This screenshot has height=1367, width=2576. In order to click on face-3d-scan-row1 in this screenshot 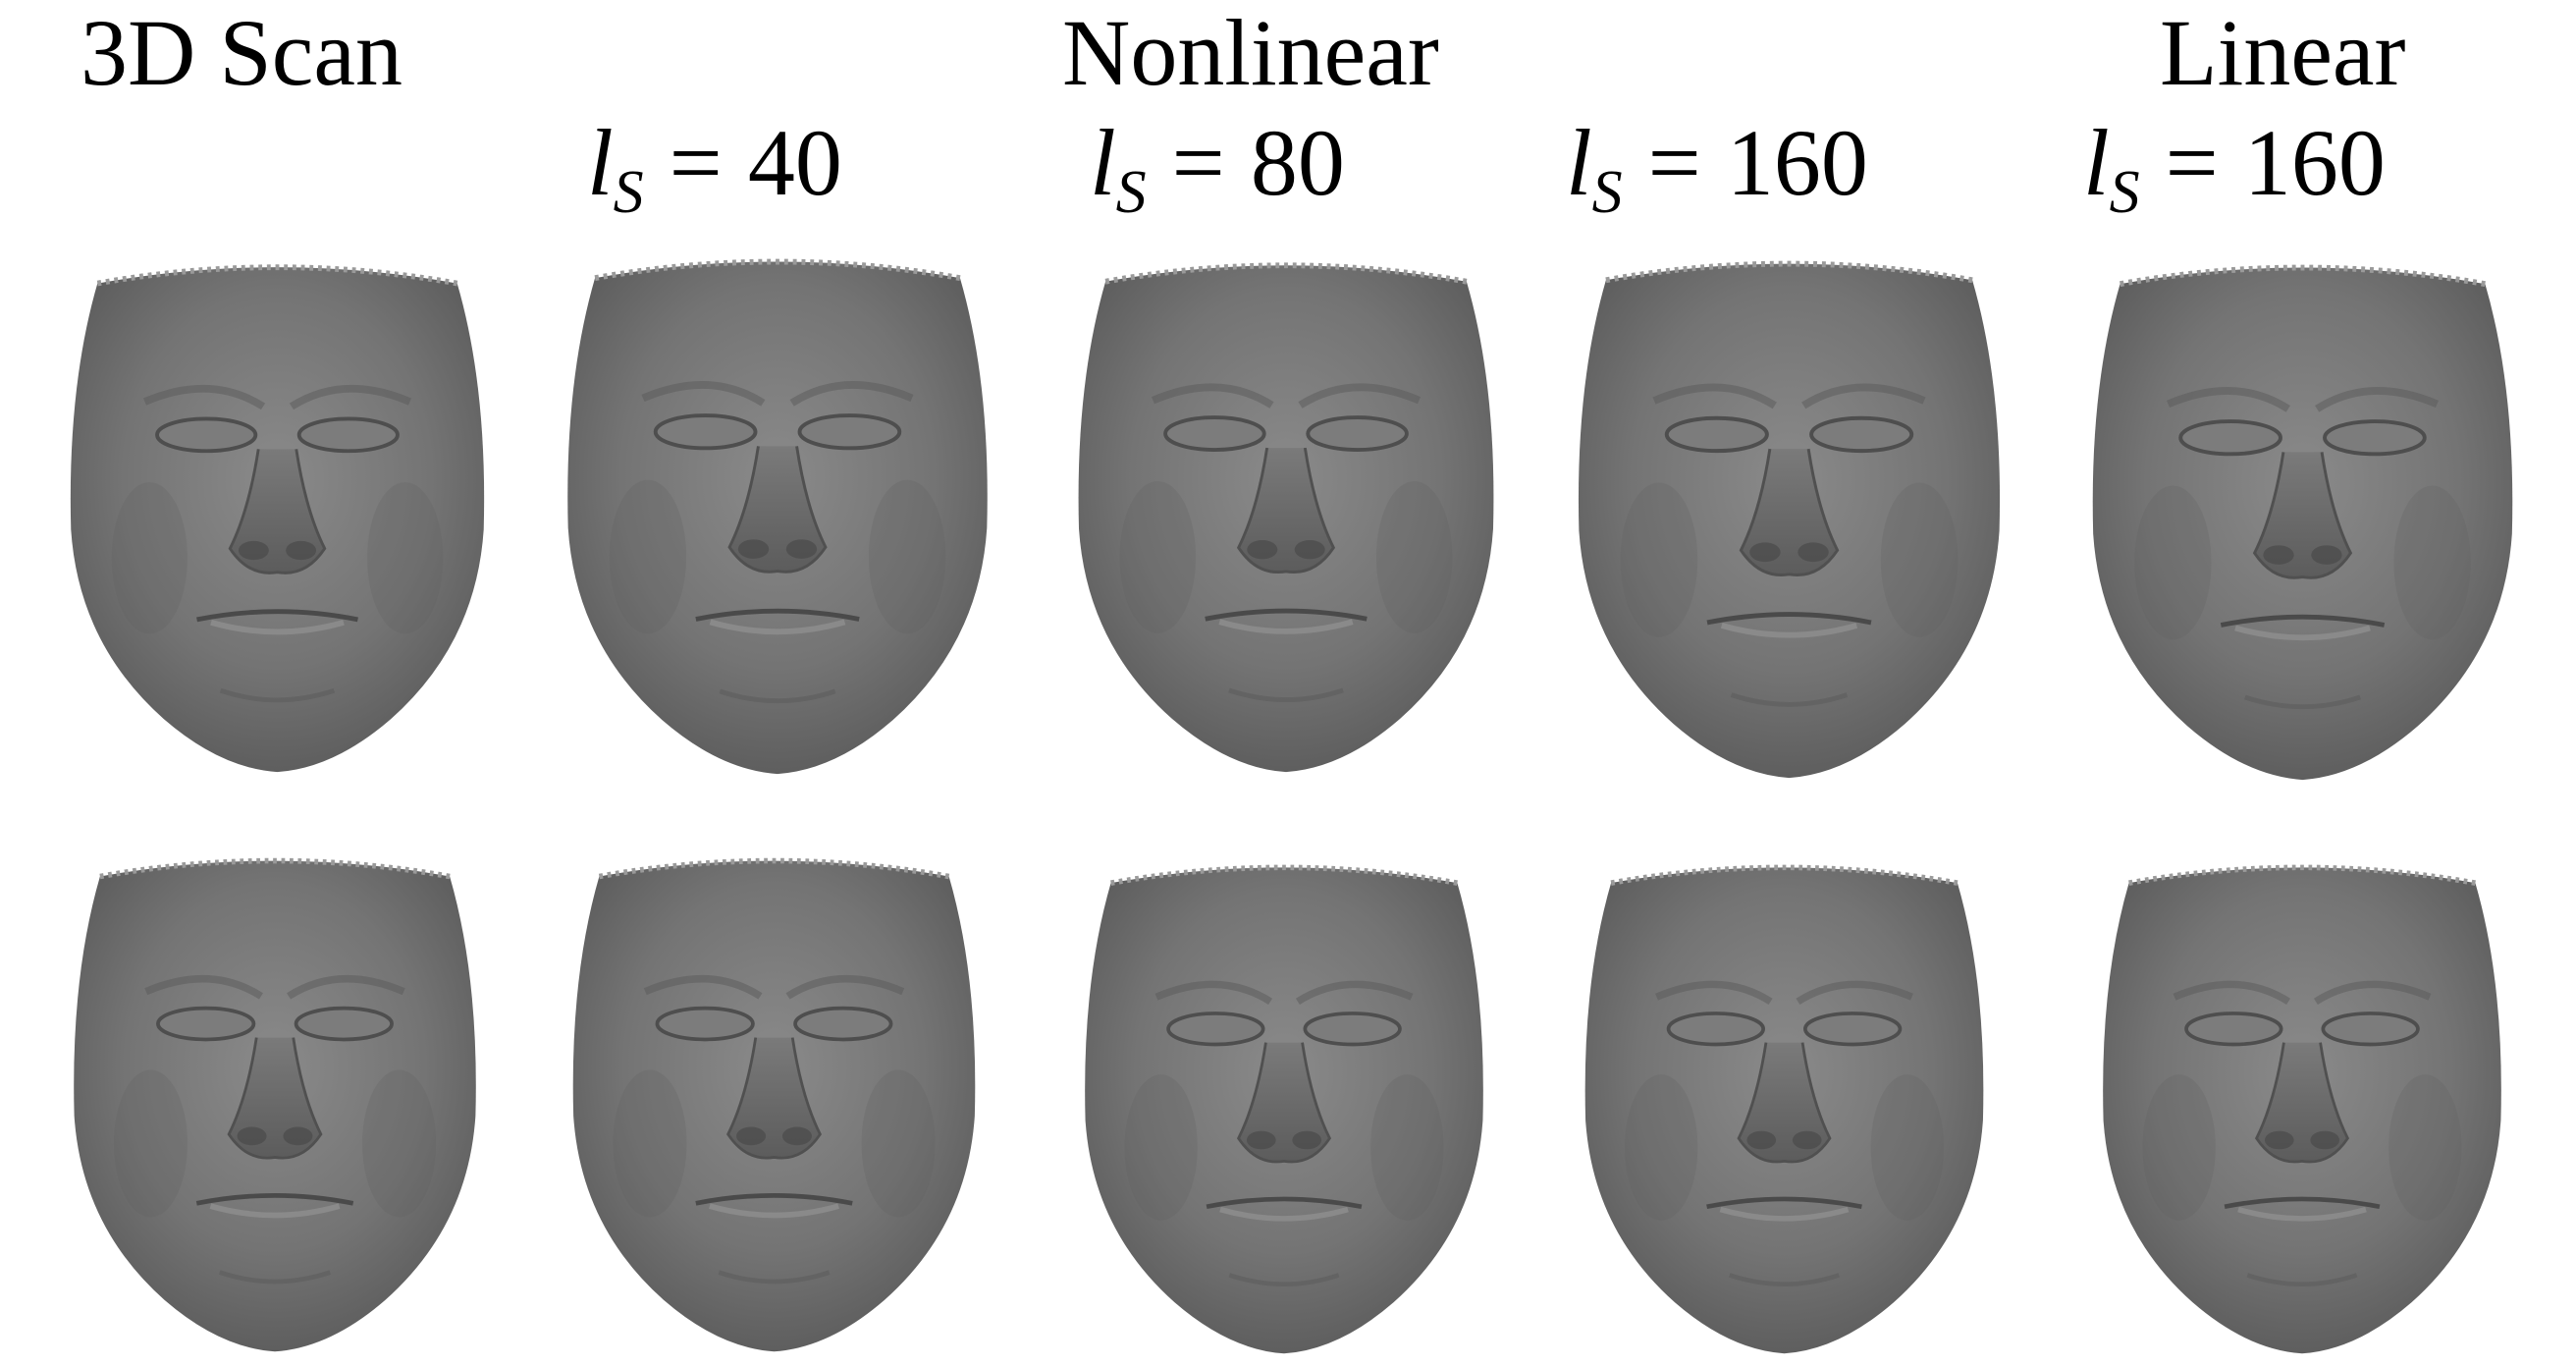, I will do `click(277, 519)`.